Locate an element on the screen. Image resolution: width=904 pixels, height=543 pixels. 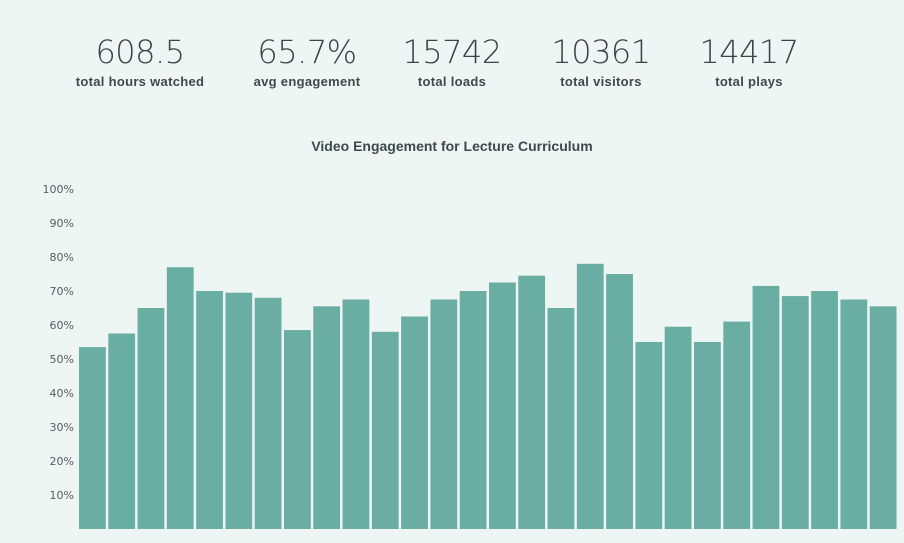
stat-value: 15742 is located at coordinates (452, 52).